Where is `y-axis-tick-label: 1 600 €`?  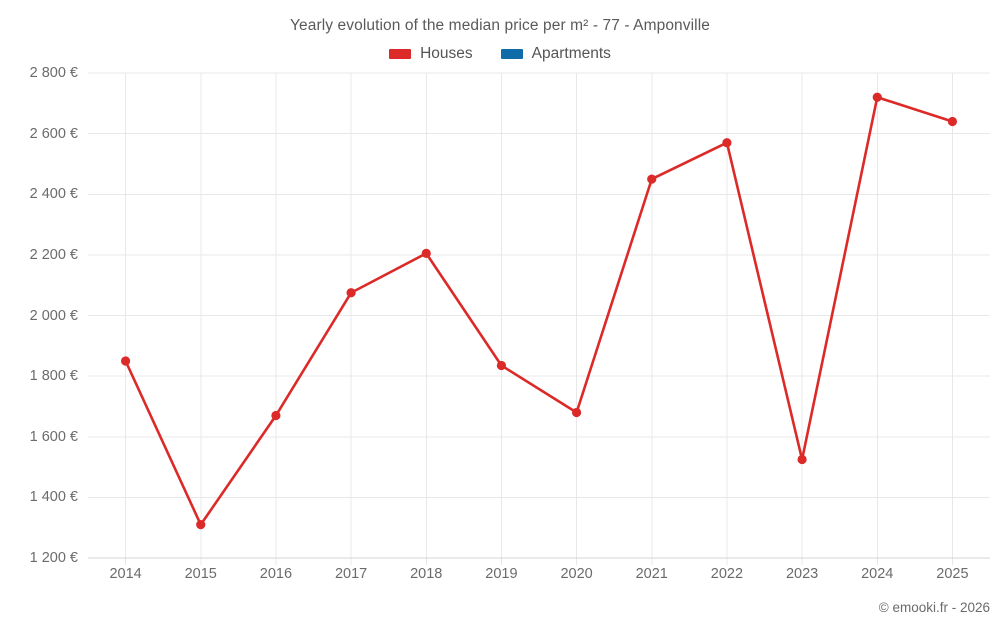
y-axis-tick-label: 1 600 € is located at coordinates (53, 436).